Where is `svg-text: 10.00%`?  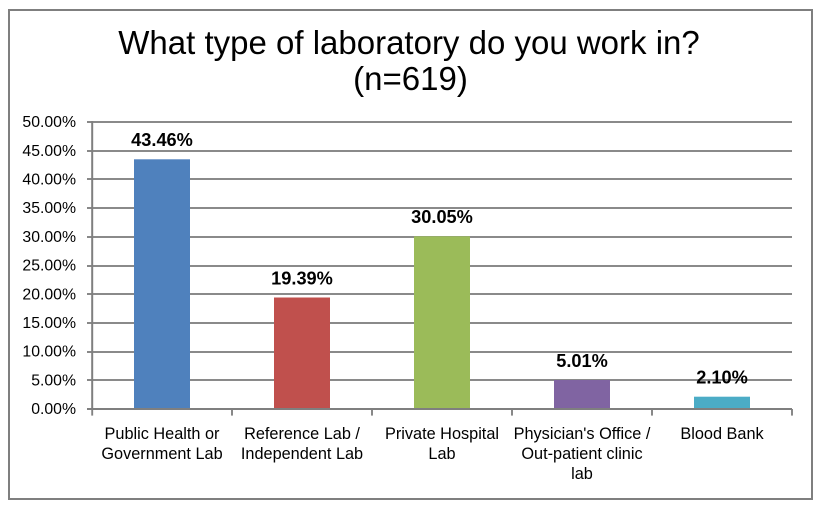
svg-text: 10.00% is located at coordinates (49, 352).